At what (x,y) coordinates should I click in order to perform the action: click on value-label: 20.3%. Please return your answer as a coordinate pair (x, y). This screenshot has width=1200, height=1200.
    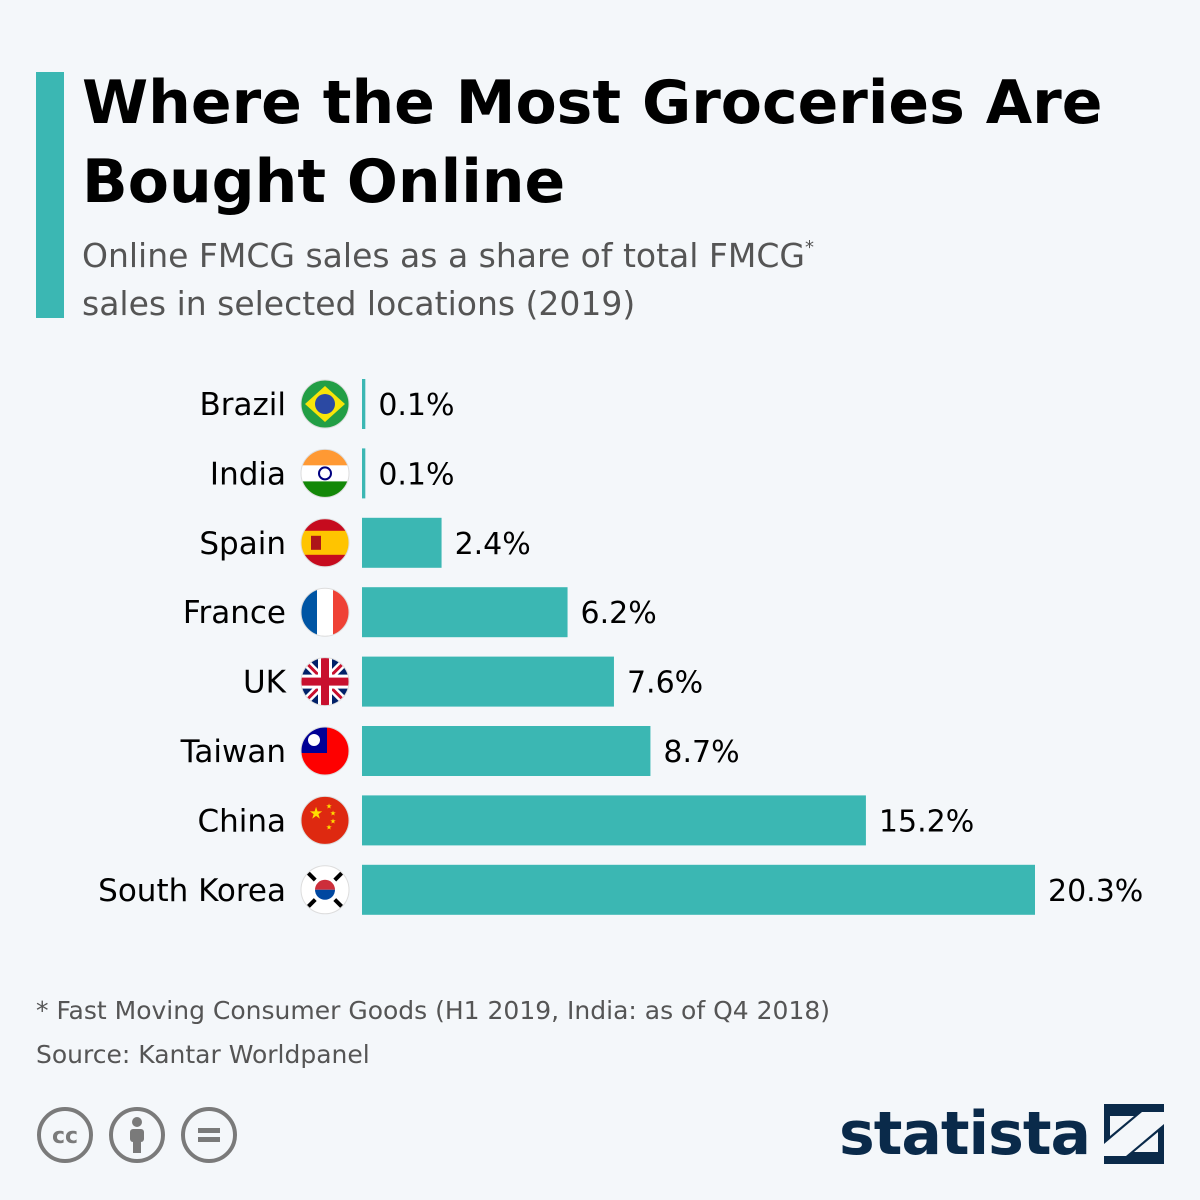
    Looking at the image, I should click on (1095, 891).